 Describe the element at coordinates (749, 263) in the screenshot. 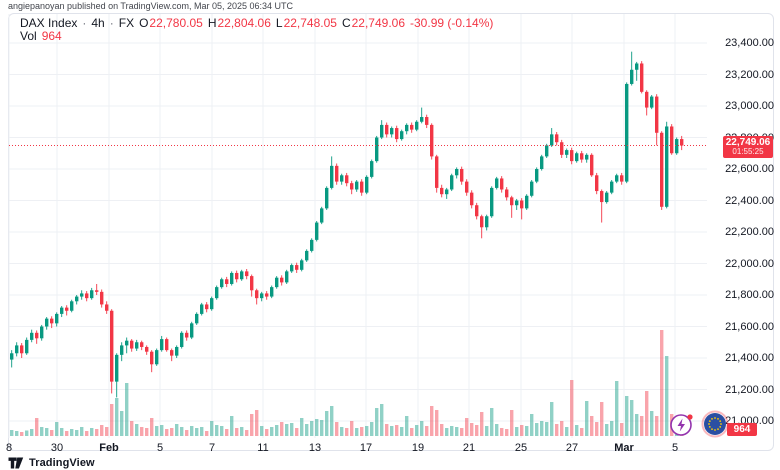

I see `price-tick-label: 22,000.00` at that location.